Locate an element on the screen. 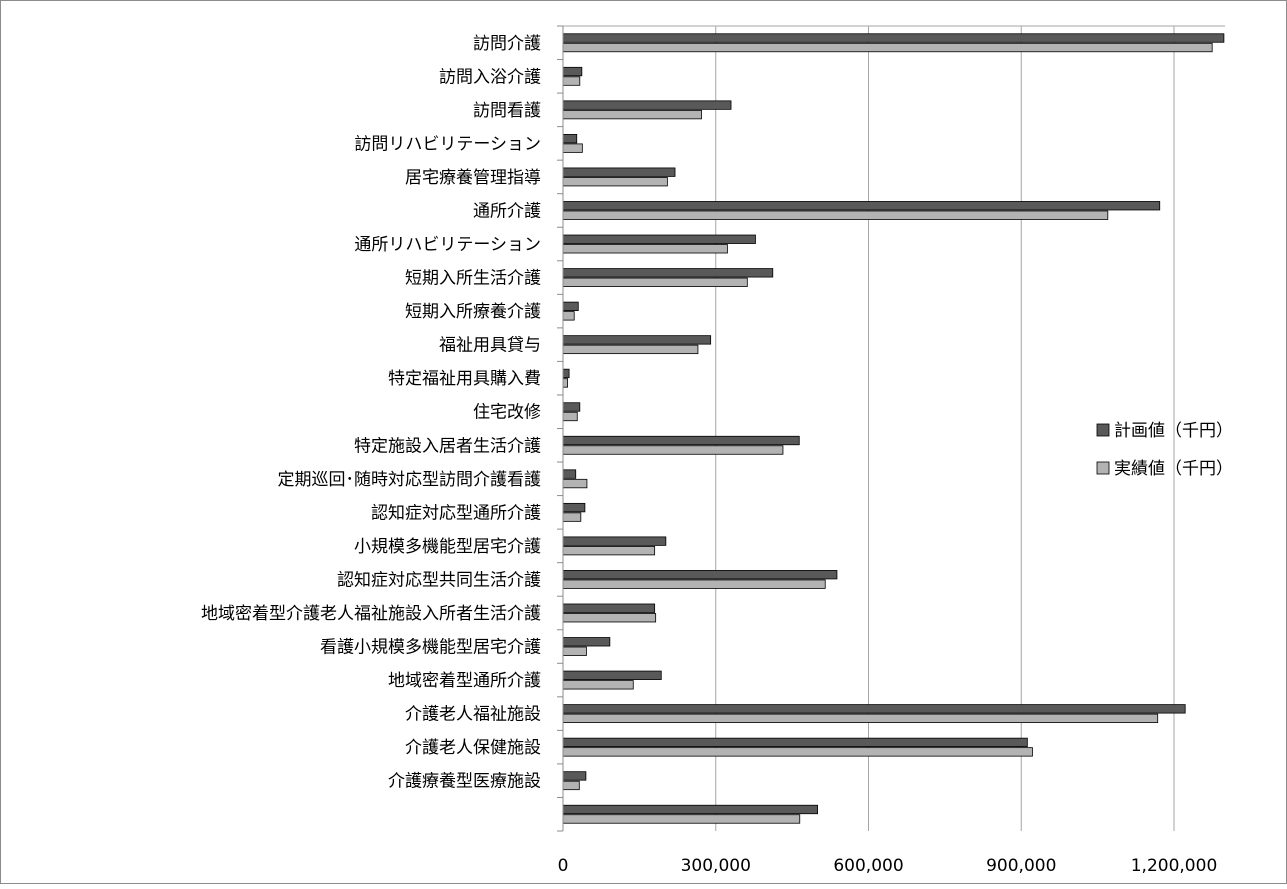  category-label: 通所介護 is located at coordinates (507, 211).